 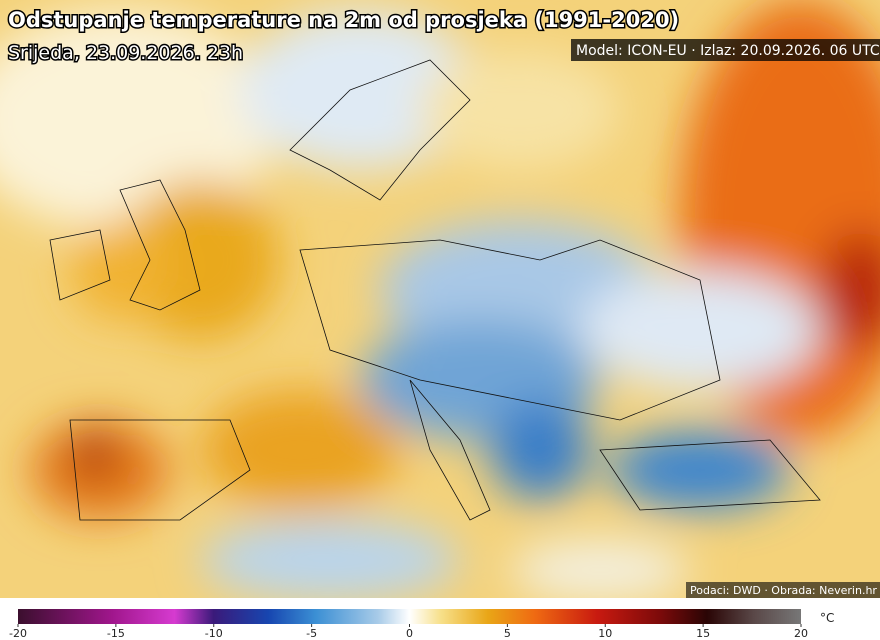 What do you see at coordinates (214, 633) in the screenshot?
I see `colorbar-tick-label: -10` at bounding box center [214, 633].